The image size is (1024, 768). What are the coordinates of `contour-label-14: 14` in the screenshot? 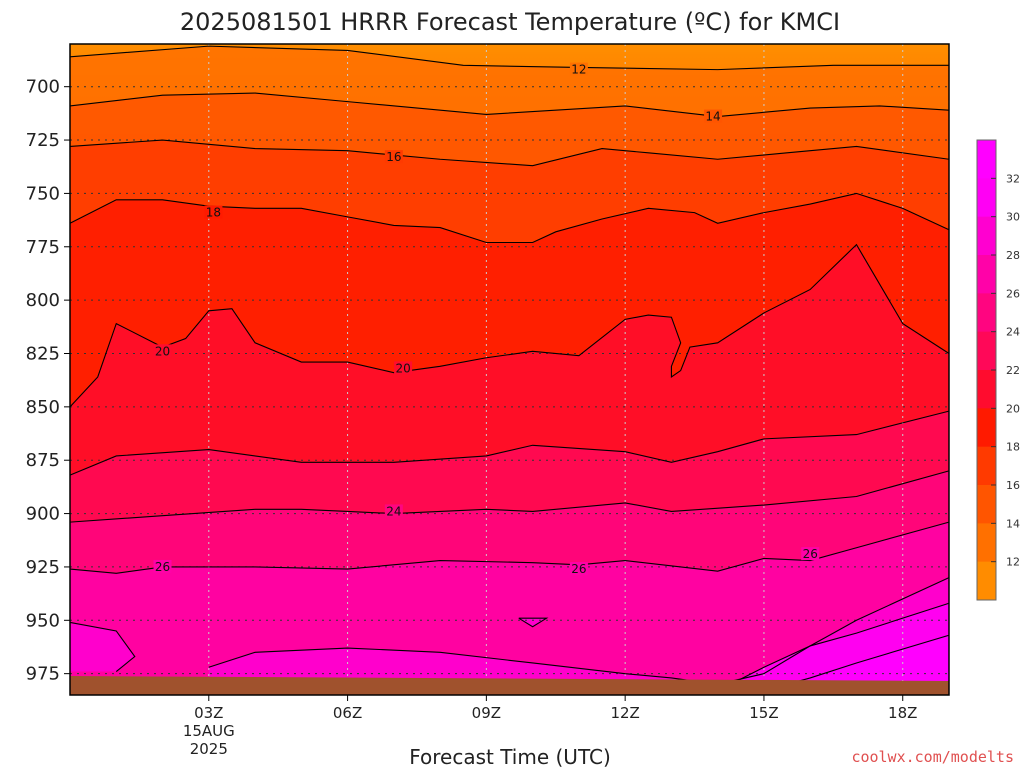 It's located at (712, 117).